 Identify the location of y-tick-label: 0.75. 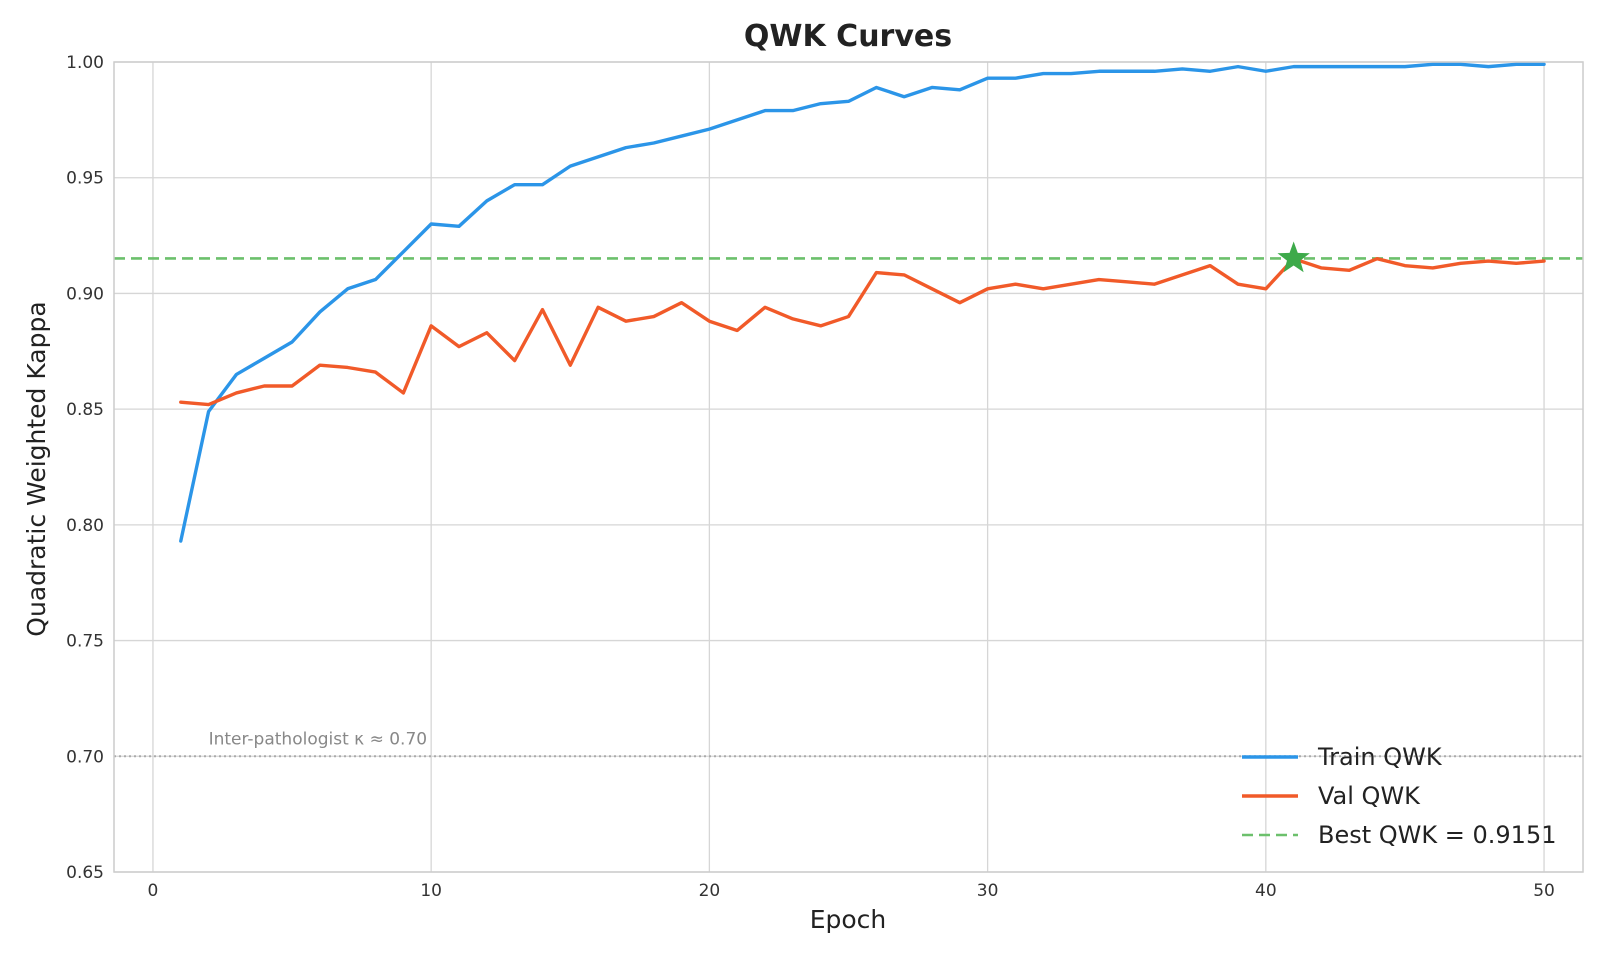
(85, 642).